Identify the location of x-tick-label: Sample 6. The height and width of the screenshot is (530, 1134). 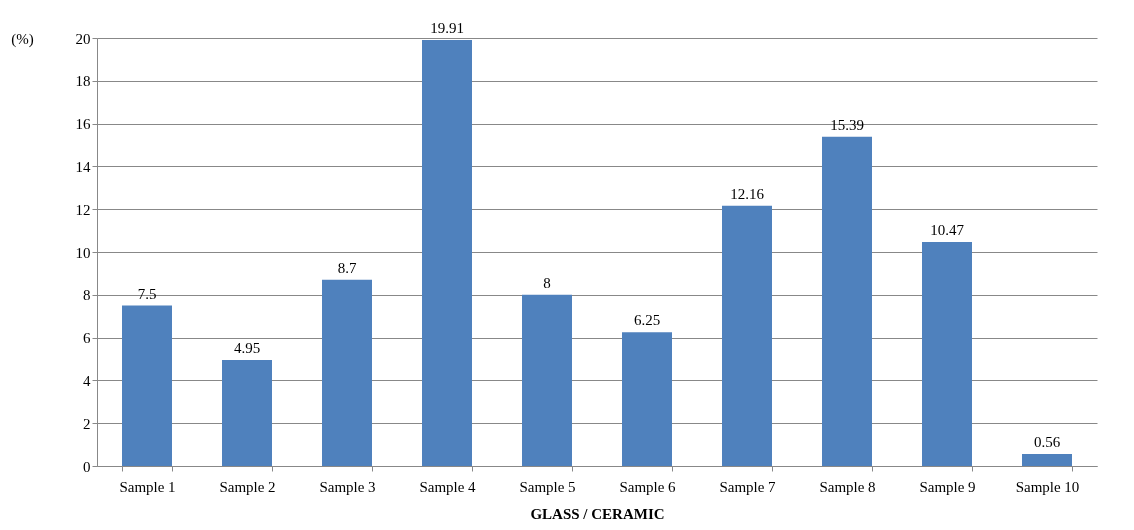
(648, 486).